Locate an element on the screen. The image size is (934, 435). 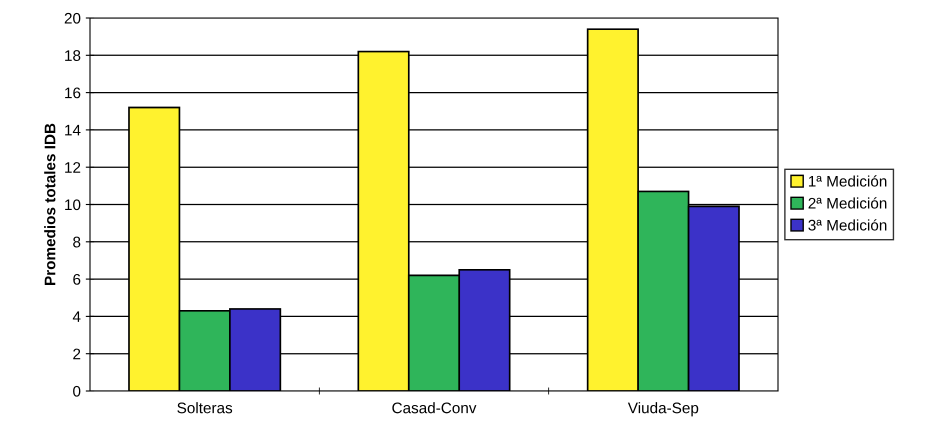
y-tick-label: 12 is located at coordinates (72, 167).